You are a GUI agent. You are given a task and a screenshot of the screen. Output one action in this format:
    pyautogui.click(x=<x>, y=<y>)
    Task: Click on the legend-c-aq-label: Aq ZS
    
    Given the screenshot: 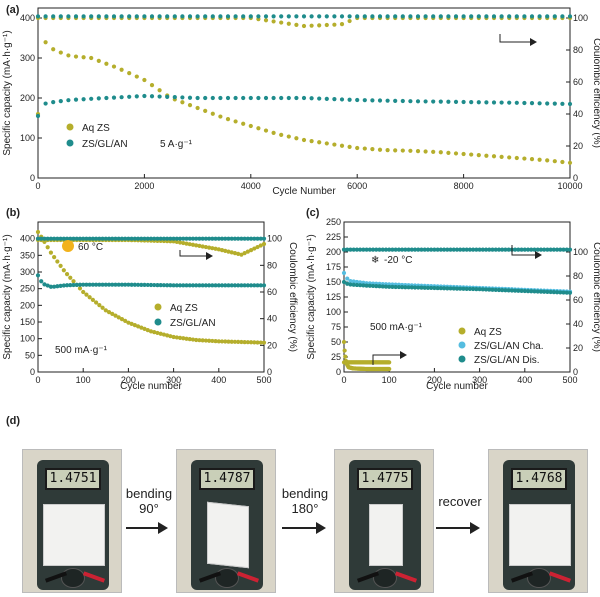 What is the action you would take?
    pyautogui.click(x=488, y=332)
    